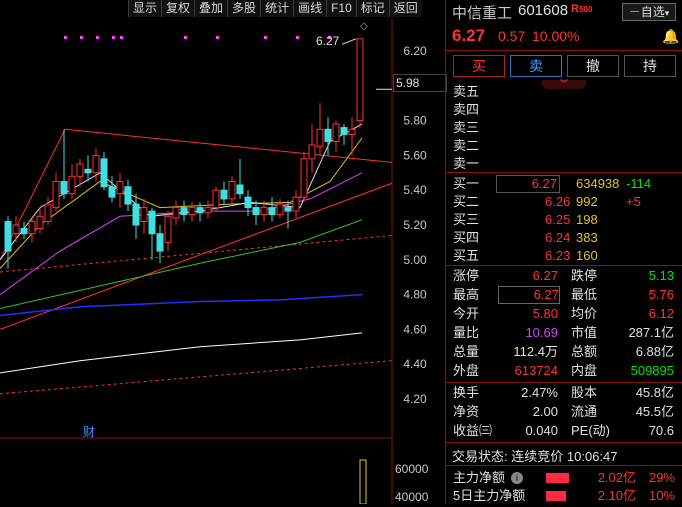 The image size is (682, 507). What do you see at coordinates (535, 456) in the screenshot?
I see `trade-status: 交易状态: 连续竞价 10:06:47` at bounding box center [535, 456].